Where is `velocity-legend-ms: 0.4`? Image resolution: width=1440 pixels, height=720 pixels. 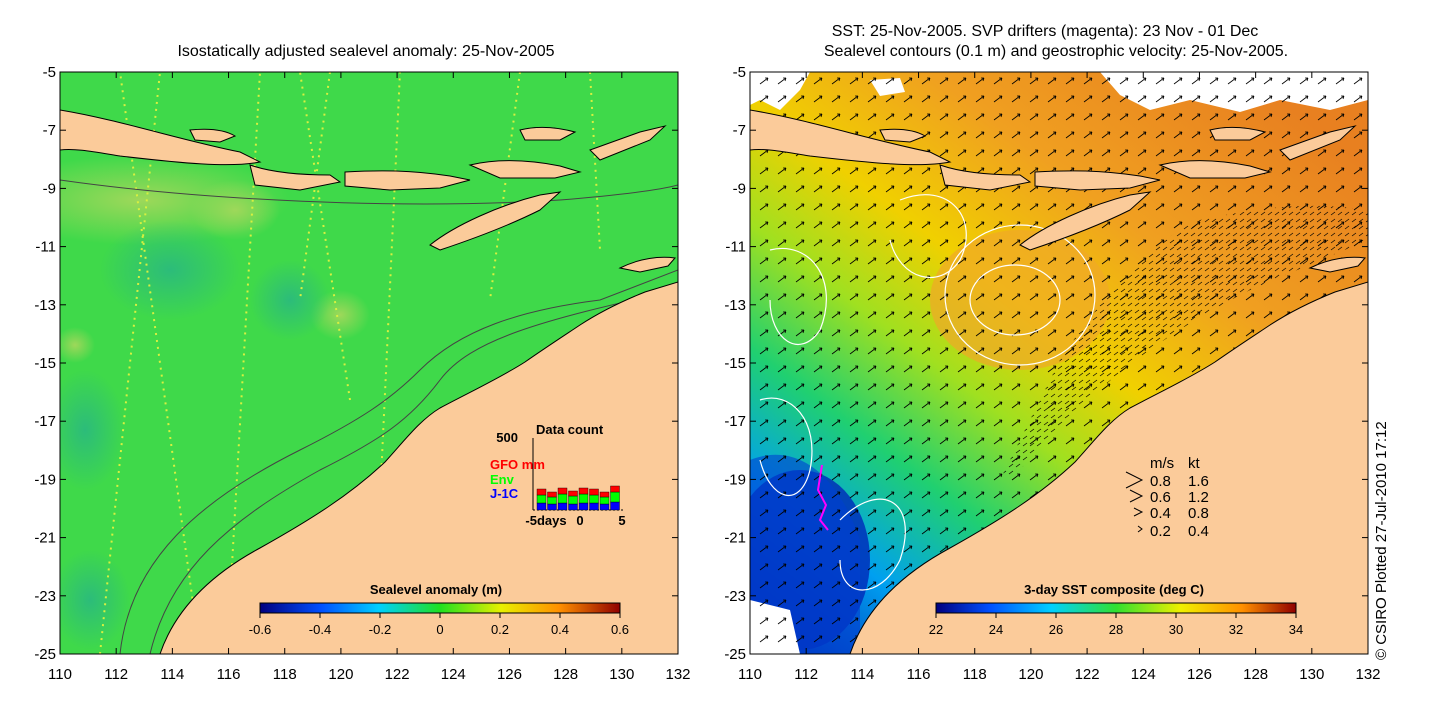
velocity-legend-ms: 0.4 is located at coordinates (1160, 513).